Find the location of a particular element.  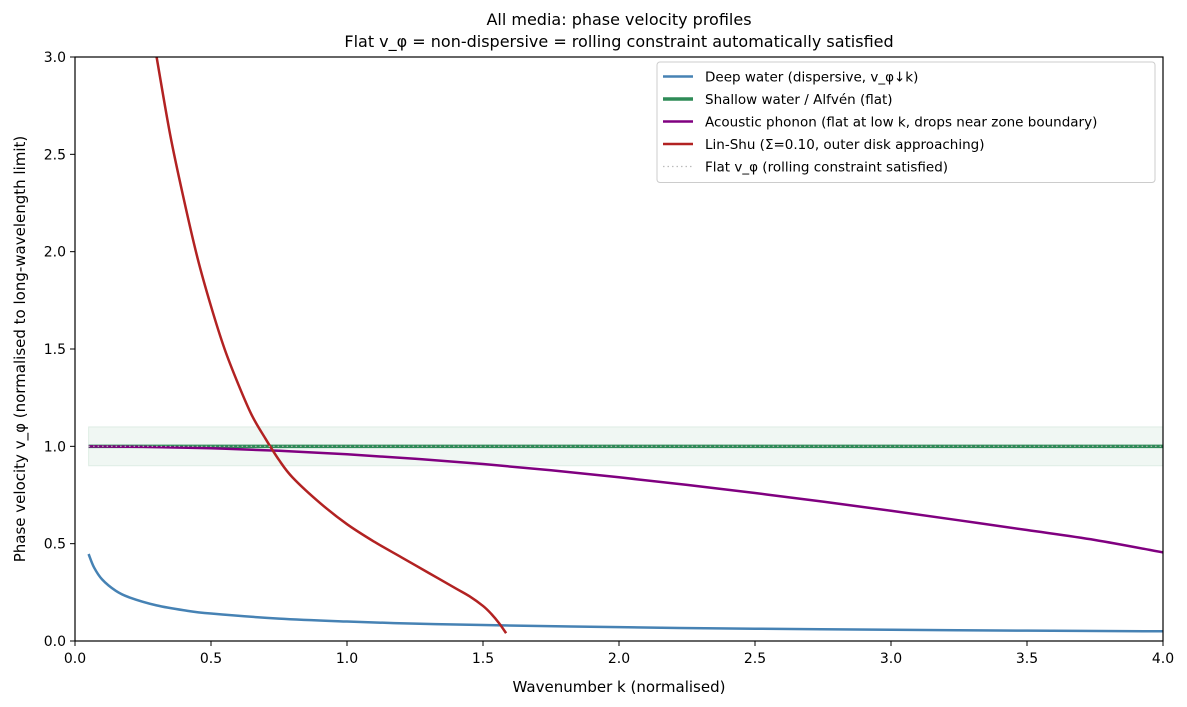

y-tick-label: 3.0 is located at coordinates (55, 58).